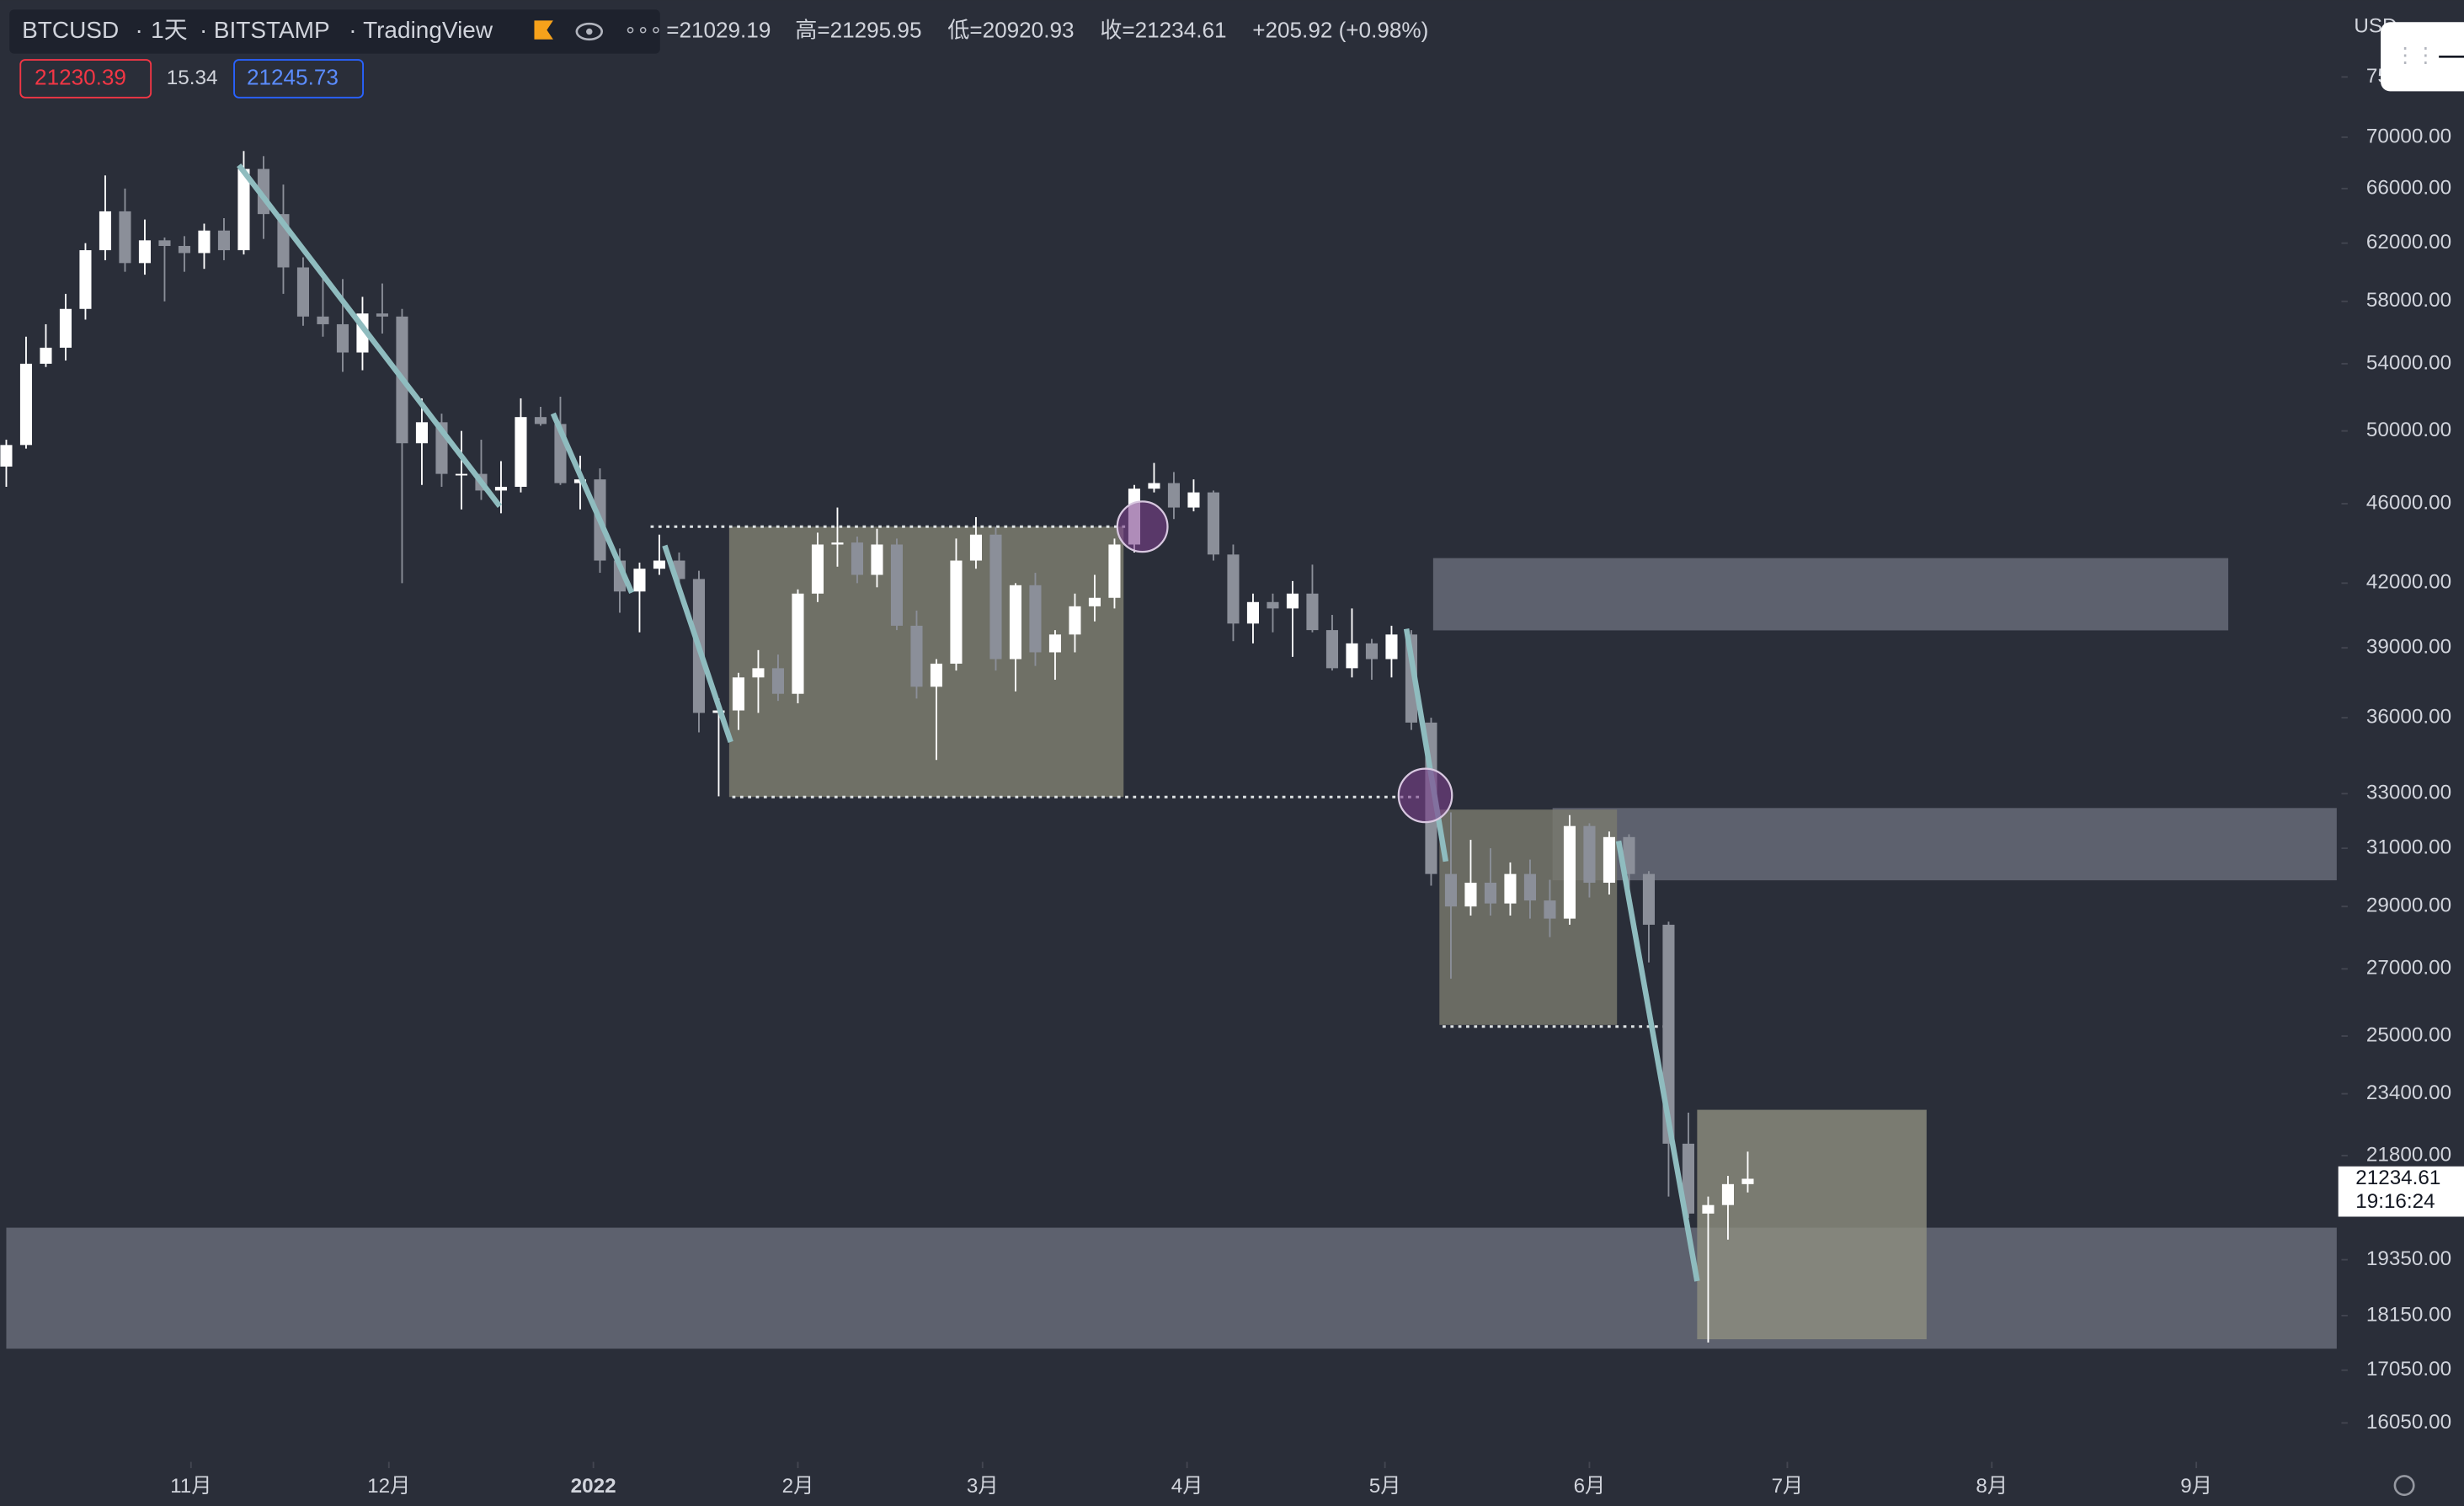 The height and width of the screenshot is (1506, 2464). I want to click on y-tick-label: 23400.00, so click(2408, 1092).